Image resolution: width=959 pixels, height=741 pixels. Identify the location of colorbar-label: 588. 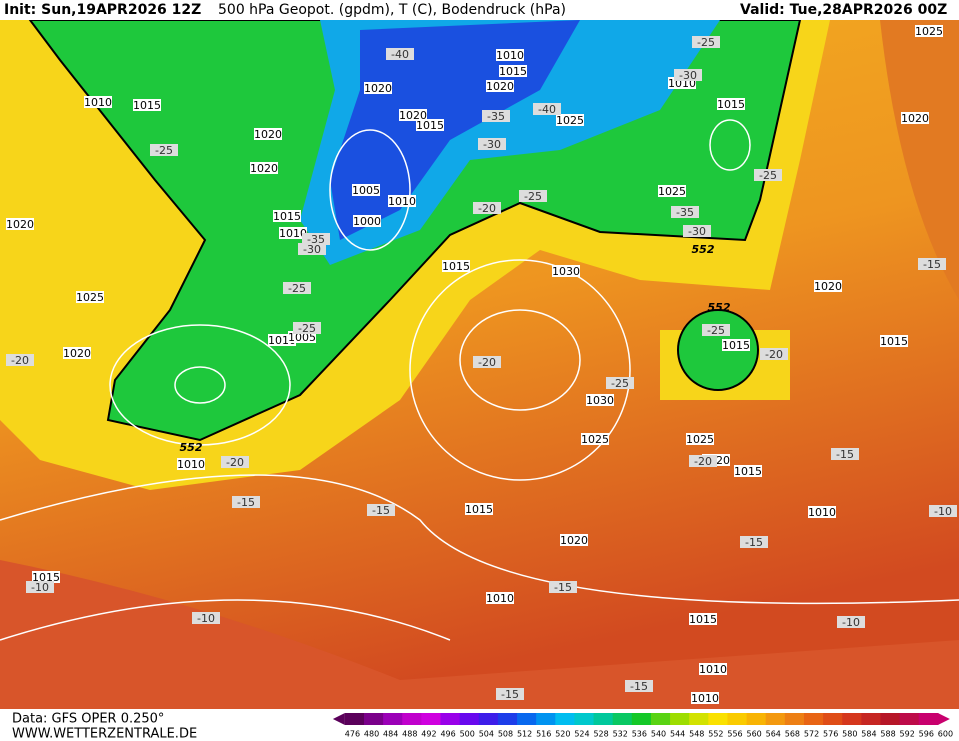
(887, 734).